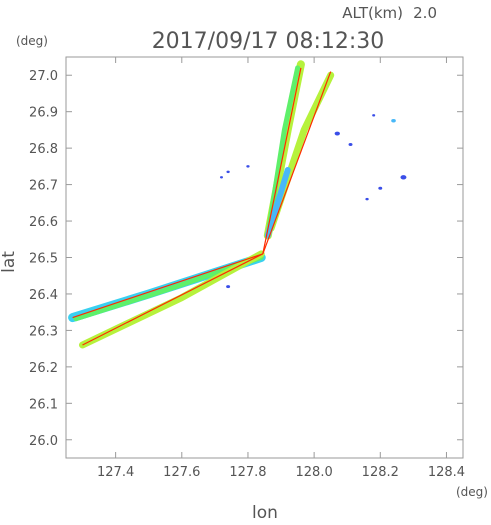 Image resolution: width=491 pixels, height=525 pixels. What do you see at coordinates (425, 13) in the screenshot?
I see `altitude-value: 2.0` at bounding box center [425, 13].